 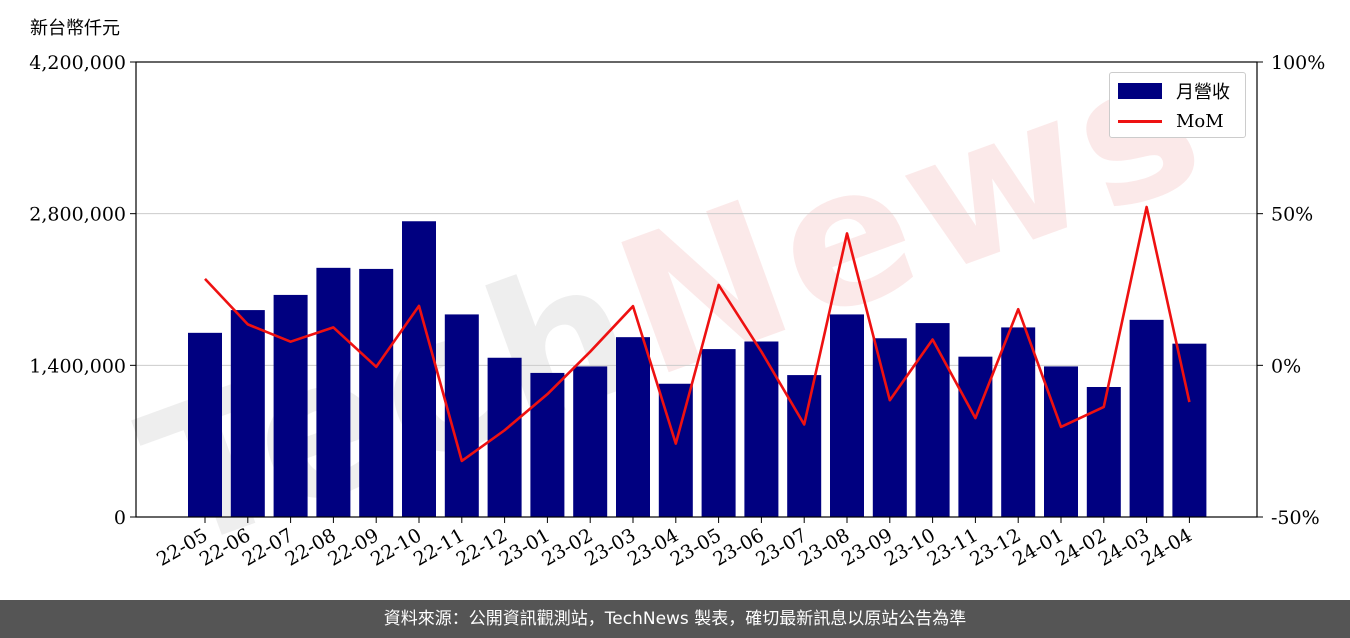 What do you see at coordinates (1140, 121) in the screenshot?
I see `legend-swatch-line` at bounding box center [1140, 121].